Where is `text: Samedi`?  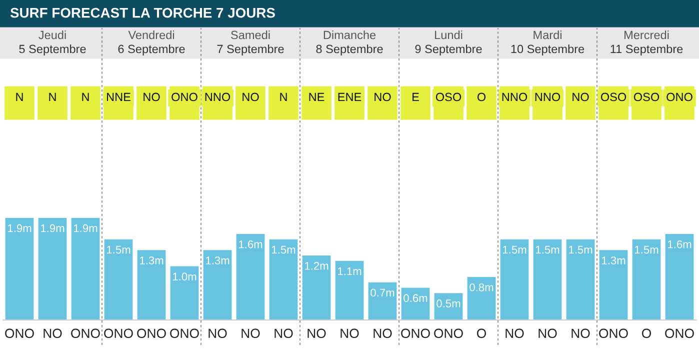
text: Samedi is located at coordinates (250, 35).